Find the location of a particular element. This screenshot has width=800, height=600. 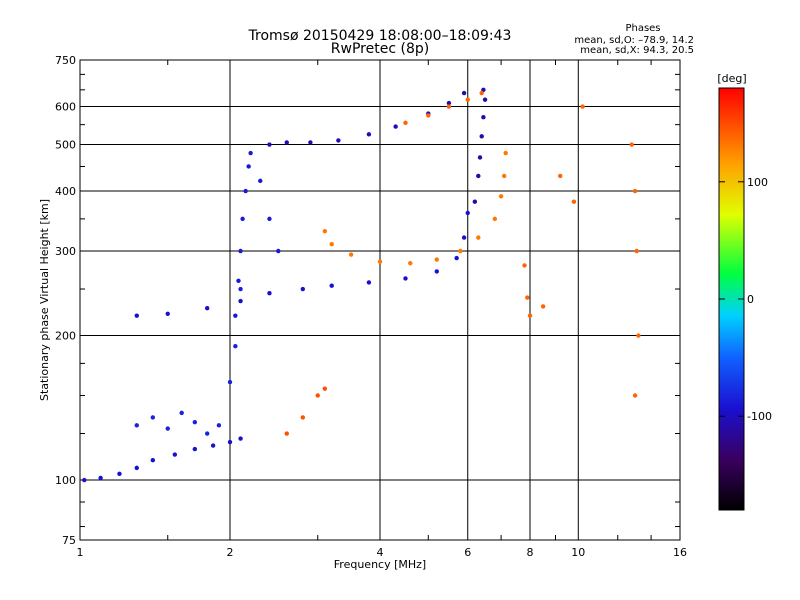

x-tick-label: 6 is located at coordinates (467, 552).